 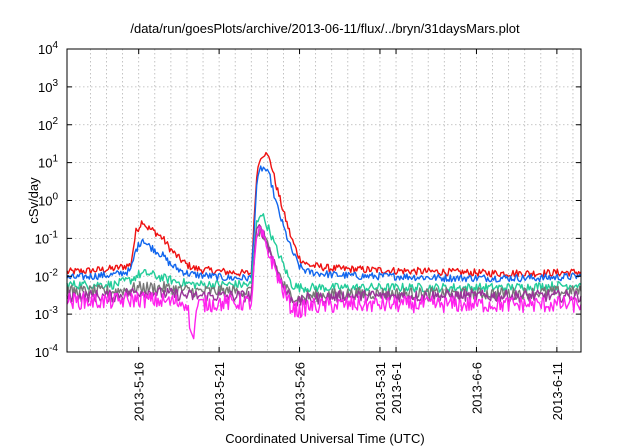 I want to click on x-tick-label: 2013-6-1, so click(x=396, y=388).